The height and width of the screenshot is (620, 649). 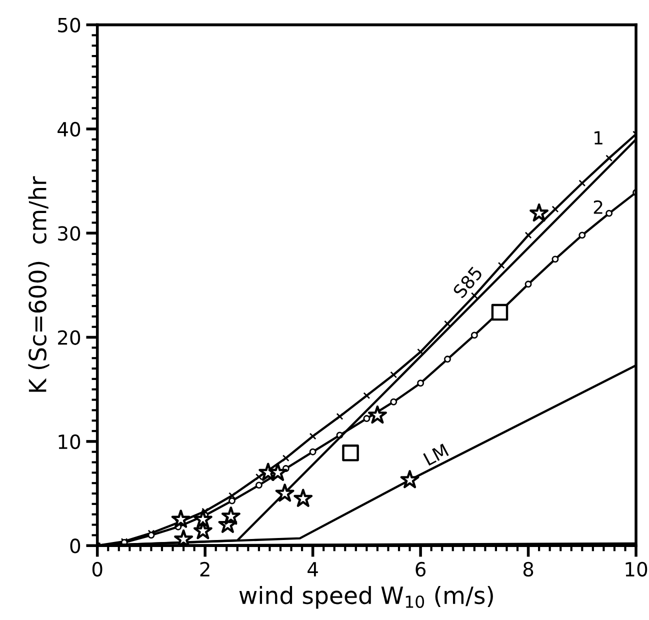 What do you see at coordinates (366, 597) in the screenshot?
I see `x-axis-title: wind speed W$_{10}$ (m/s)` at bounding box center [366, 597].